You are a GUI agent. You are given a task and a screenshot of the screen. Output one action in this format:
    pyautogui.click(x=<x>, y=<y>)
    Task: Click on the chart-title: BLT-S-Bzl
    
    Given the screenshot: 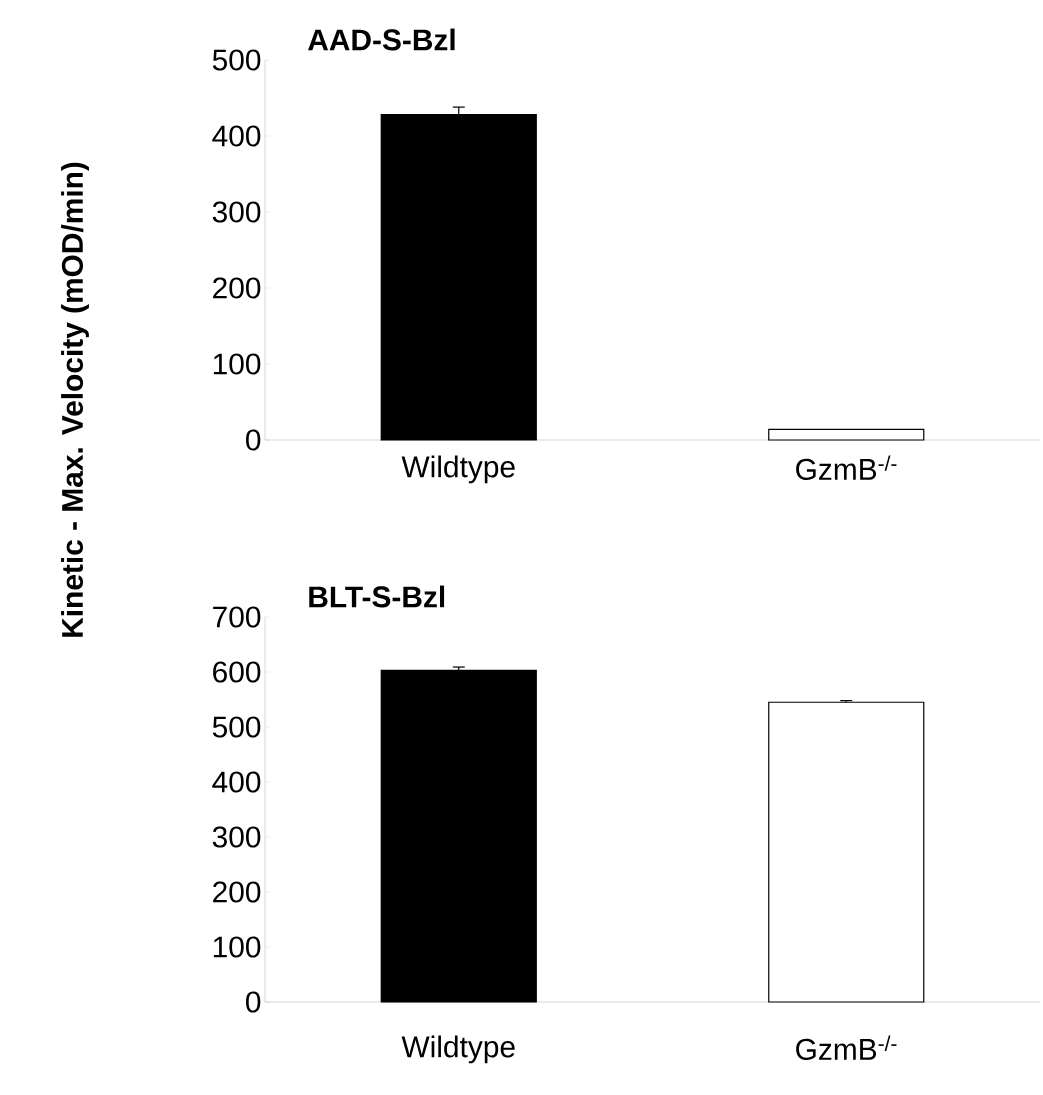 What is the action you would take?
    pyautogui.click(x=377, y=596)
    